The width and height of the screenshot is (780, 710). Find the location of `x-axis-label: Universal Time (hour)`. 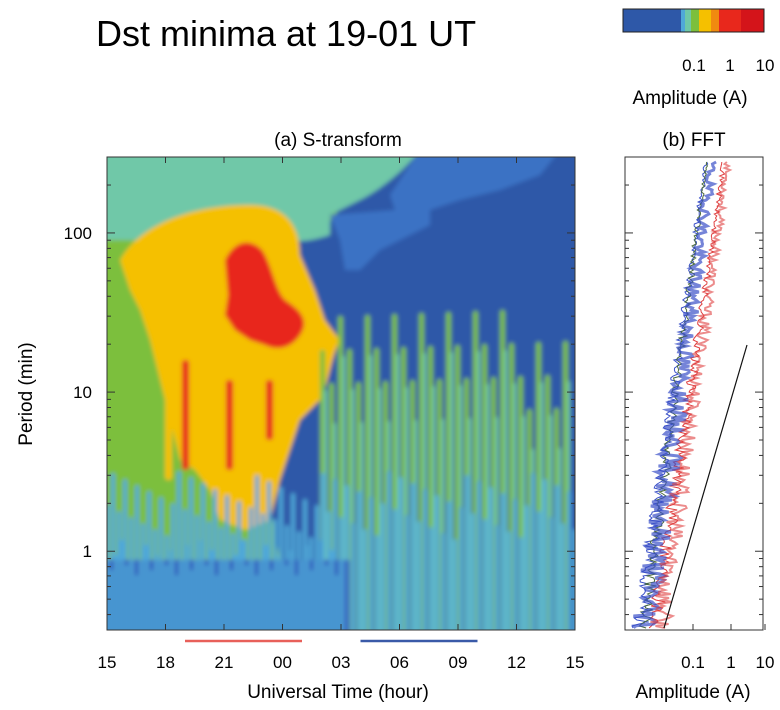

x-axis-label: Universal Time (hour) is located at coordinates (338, 692).